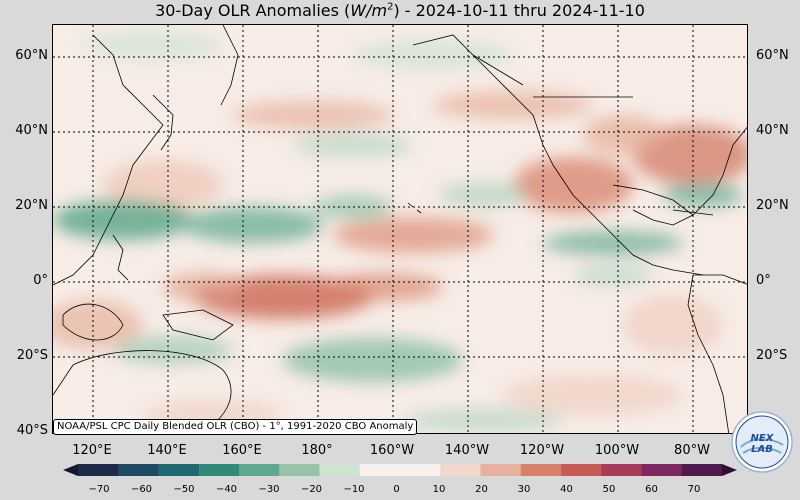 This screenshot has width=800, height=500. What do you see at coordinates (694, 489) in the screenshot?
I see `colorbar-tick-label: 70` at bounding box center [694, 489].